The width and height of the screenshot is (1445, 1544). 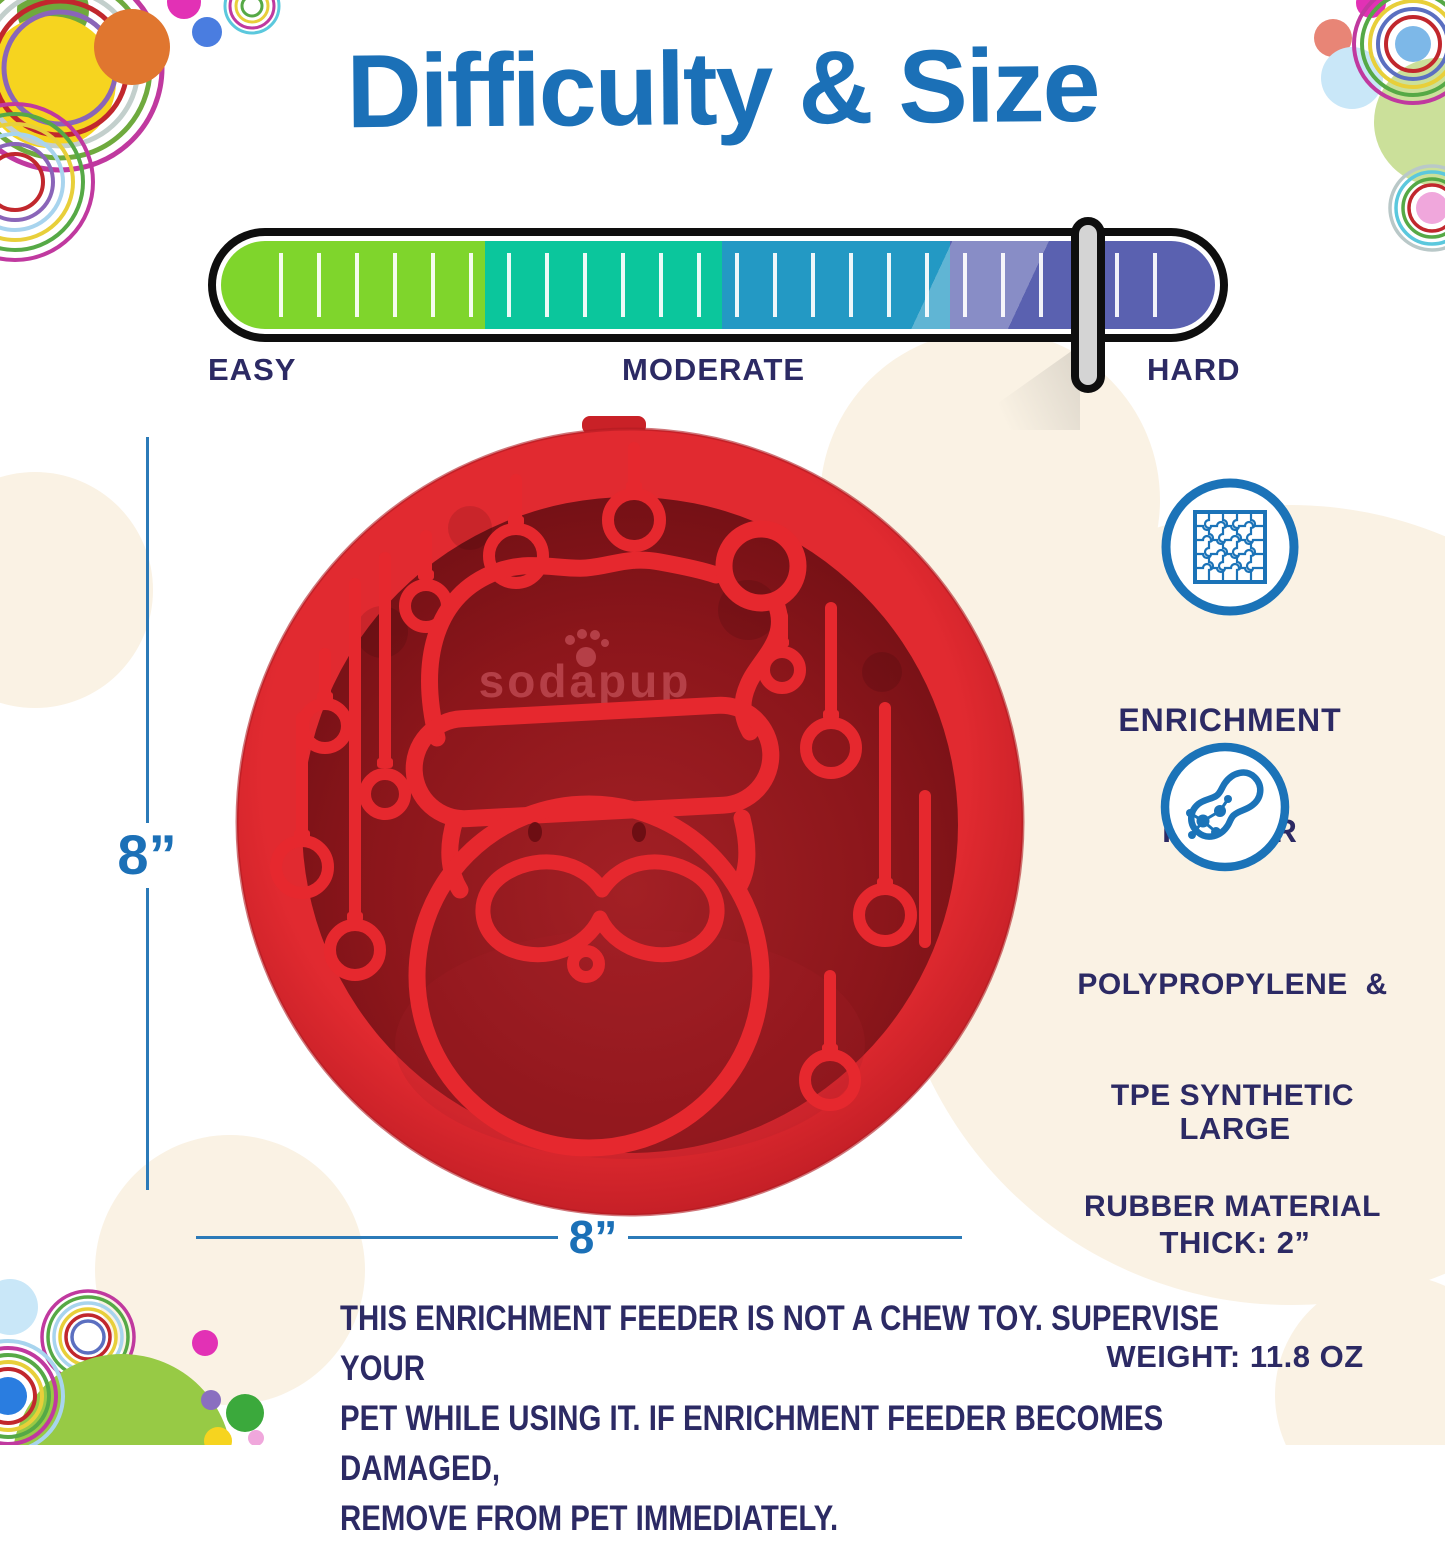 What do you see at coordinates (587, 648) in the screenshot?
I see `paw-print-icon` at bounding box center [587, 648].